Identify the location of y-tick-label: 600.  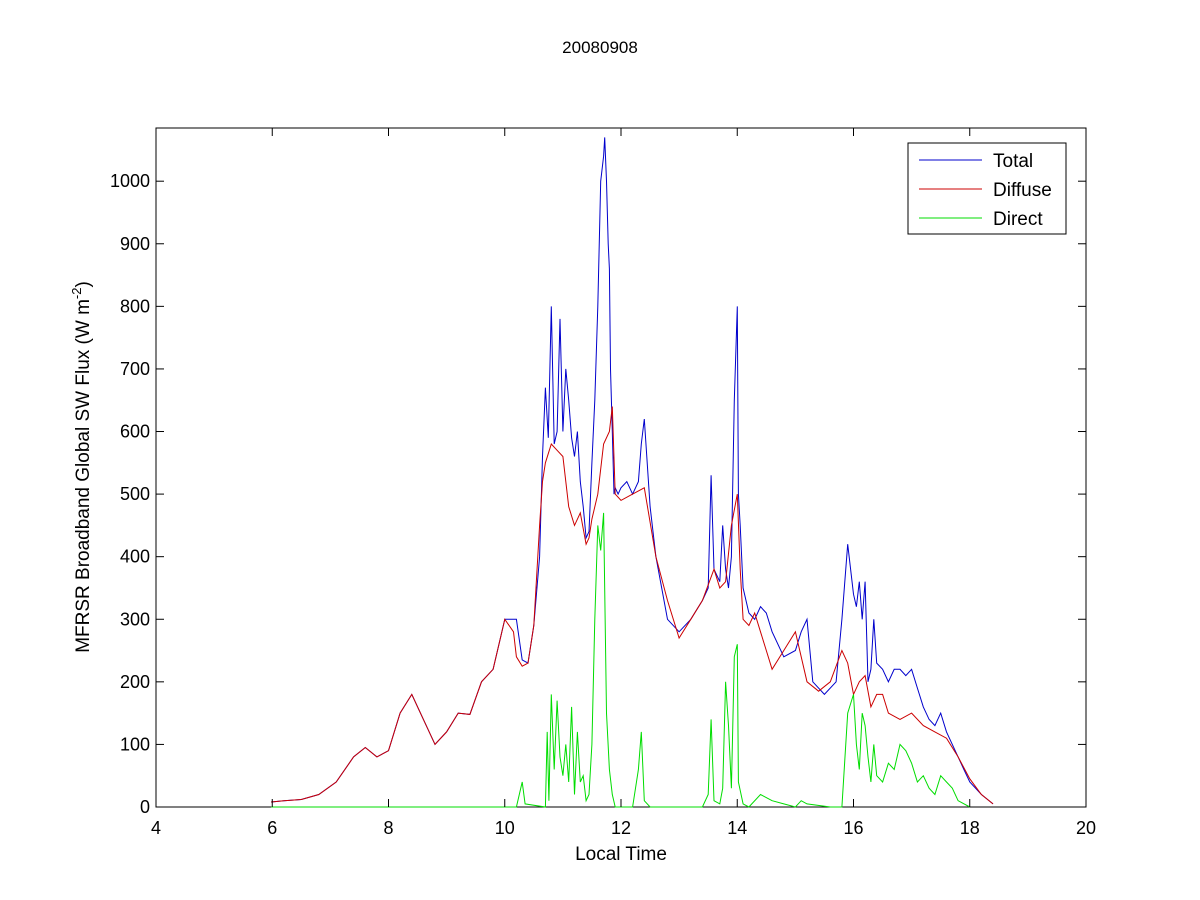
(135, 432).